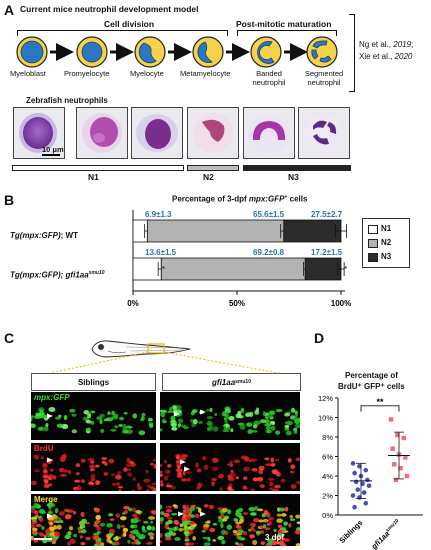 This screenshot has height=550, width=431. I want to click on zebrafish-larva-icon, so click(141, 349).